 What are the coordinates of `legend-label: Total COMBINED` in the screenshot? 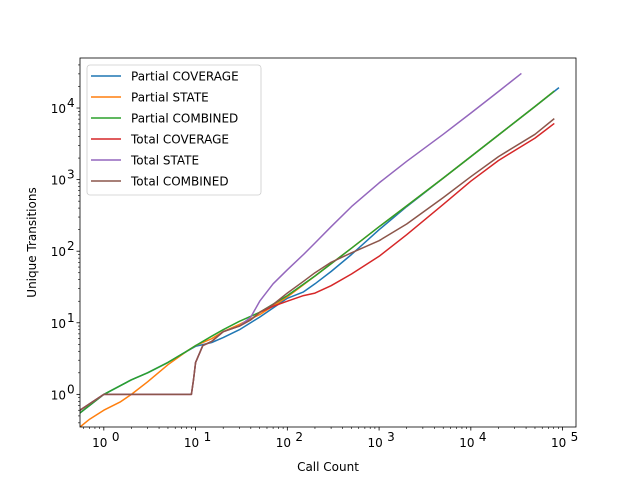 It's located at (179, 182).